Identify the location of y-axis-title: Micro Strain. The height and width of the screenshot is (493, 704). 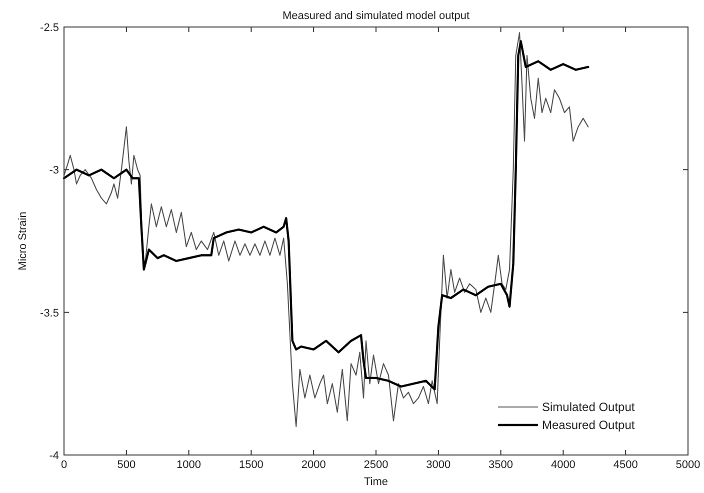
(23, 241).